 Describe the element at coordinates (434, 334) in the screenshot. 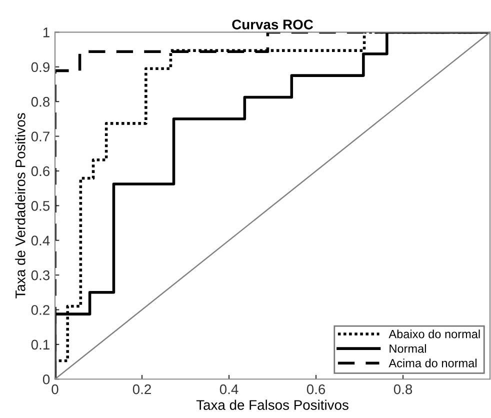

I see `legend-label: Abaixo do normal` at that location.